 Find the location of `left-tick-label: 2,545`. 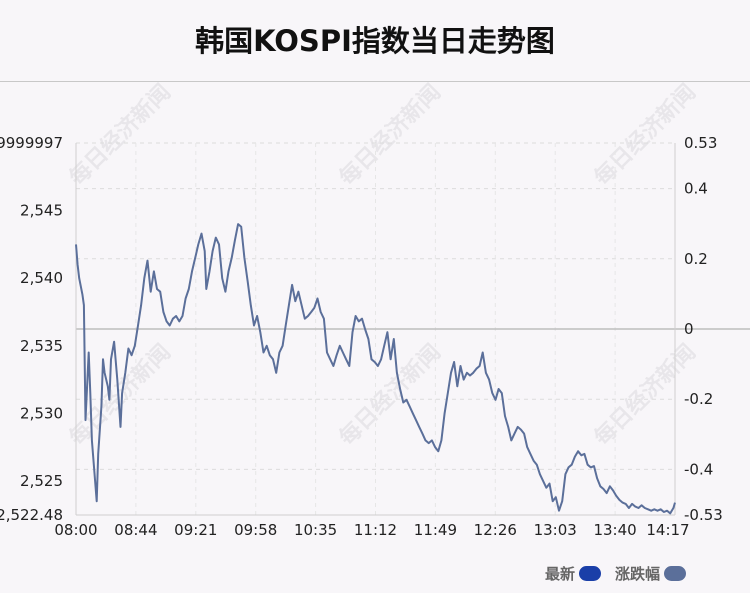

left-tick-label: 2,545 is located at coordinates (41, 211).